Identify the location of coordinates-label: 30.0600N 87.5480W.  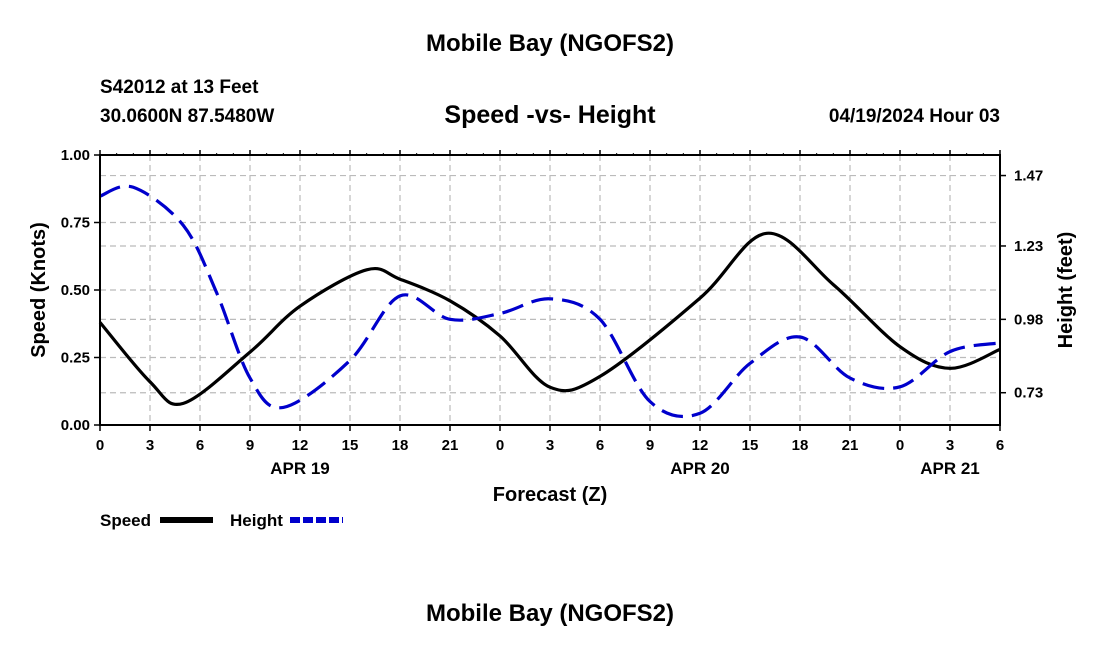
(187, 116).